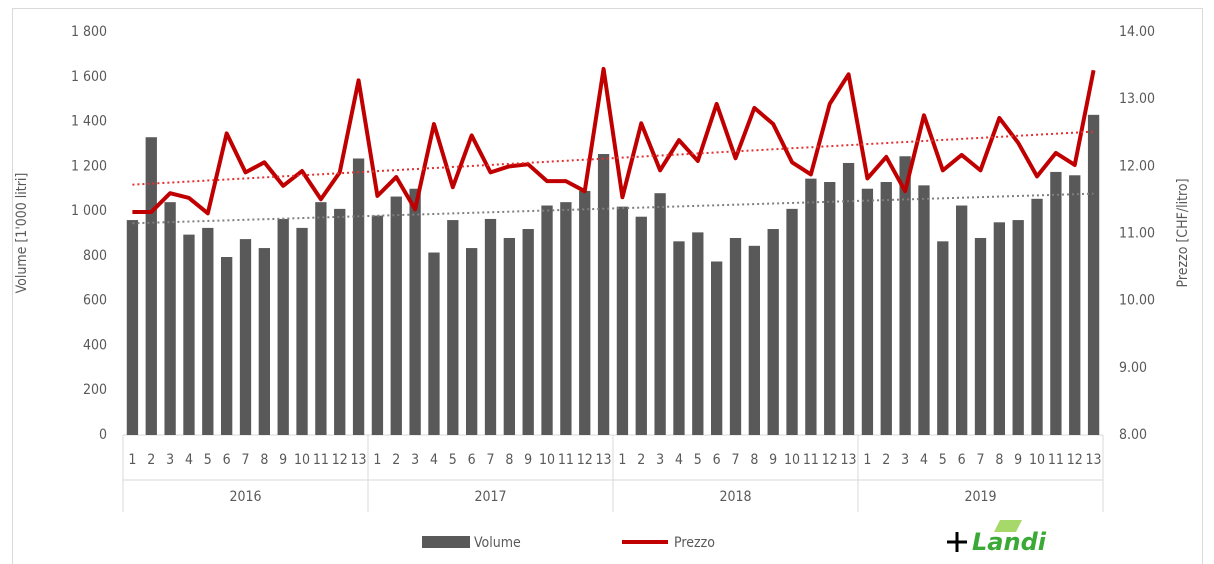 Image resolution: width=1214 pixels, height=564 pixels. Describe the element at coordinates (89, 211) in the screenshot. I see `y-tick-label: 1 000` at that location.